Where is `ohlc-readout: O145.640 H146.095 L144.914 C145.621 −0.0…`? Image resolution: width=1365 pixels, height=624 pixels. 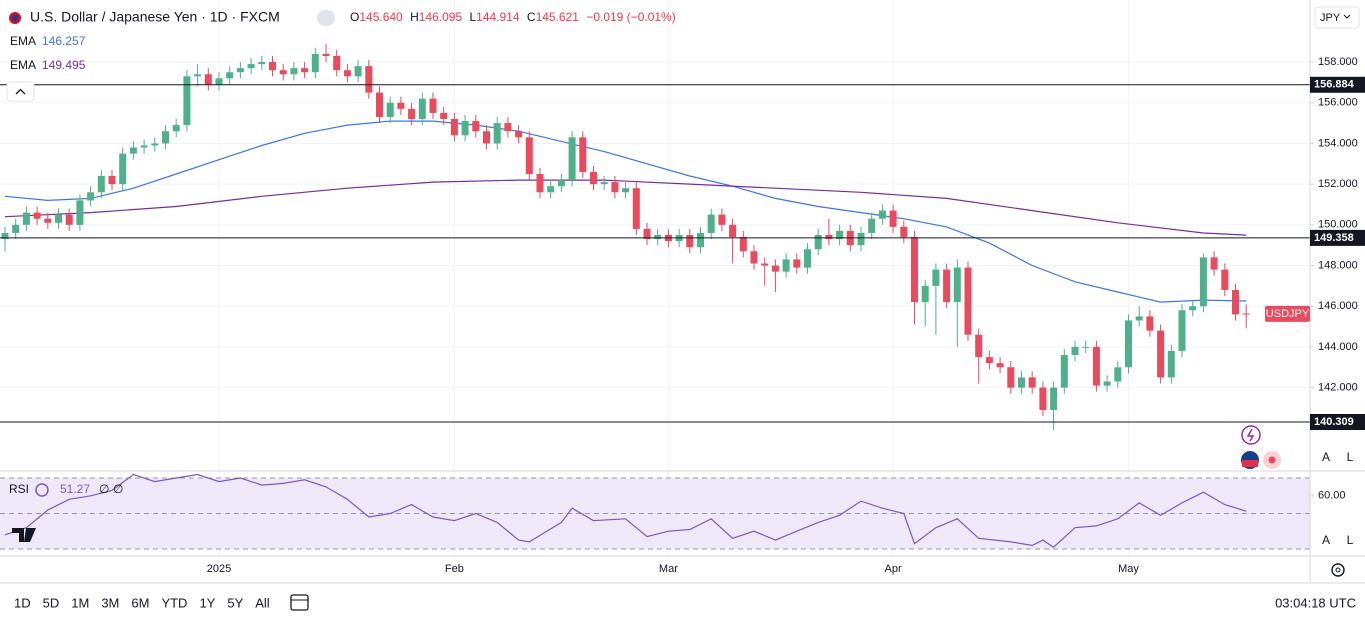 ohlc-readout: O145.640 H146.095 L144.914 C145.621 −0.0… is located at coordinates (513, 17).